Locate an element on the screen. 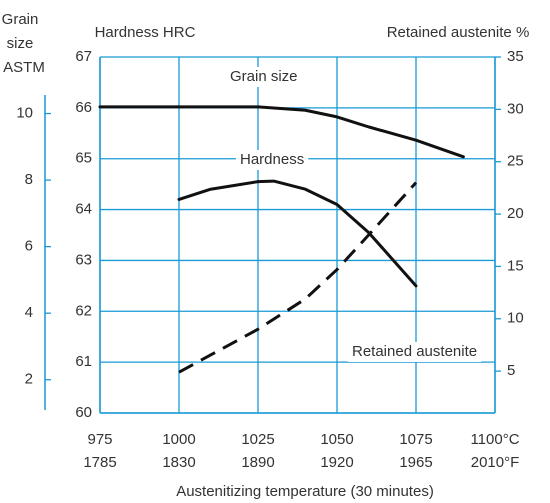 The height and width of the screenshot is (503, 550). series-label: Grain size is located at coordinates (264, 76).